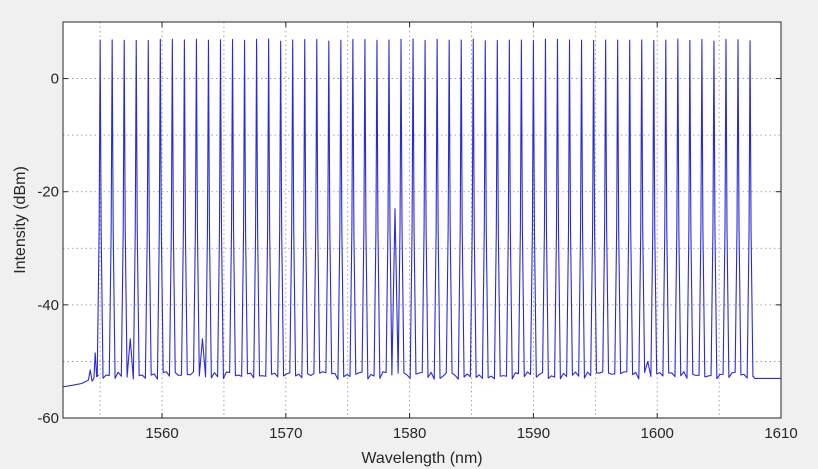 The width and height of the screenshot is (818, 469). Describe the element at coordinates (48, 249) in the screenshot. I see `y-tick-labels: -60 -40 -20 0` at that location.